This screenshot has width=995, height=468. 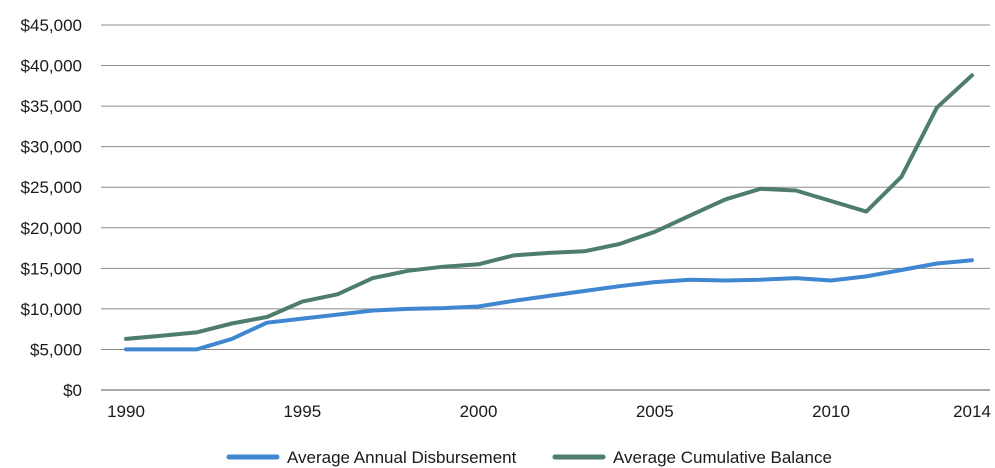 I want to click on y-tick-label: $20,000, so click(x=51, y=228).